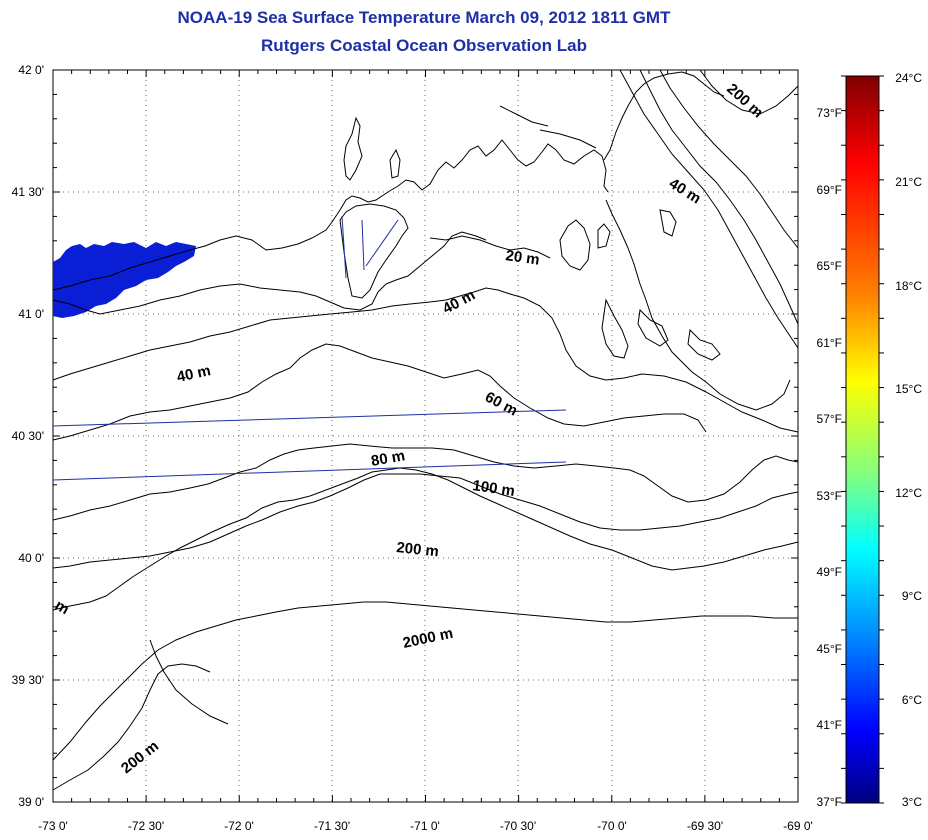 This screenshot has height=840, width=928. What do you see at coordinates (908, 78) in the screenshot?
I see `celsius-label: 24°C` at bounding box center [908, 78].